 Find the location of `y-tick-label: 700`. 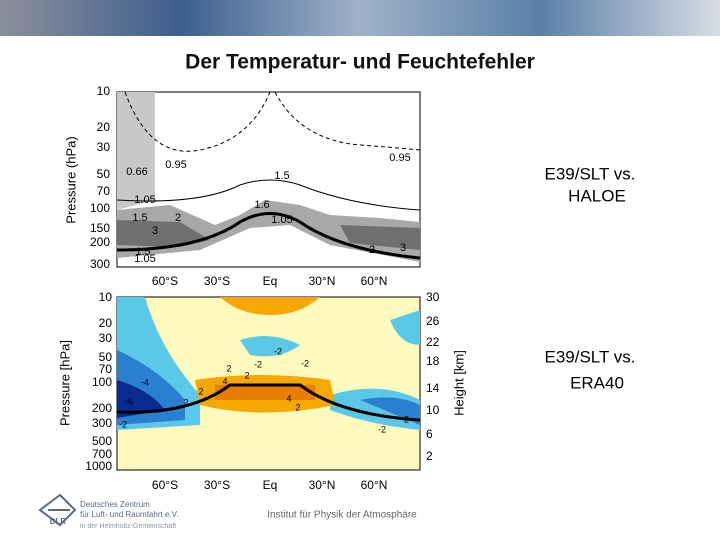

y-tick-label: 700 is located at coordinates (102, 454).